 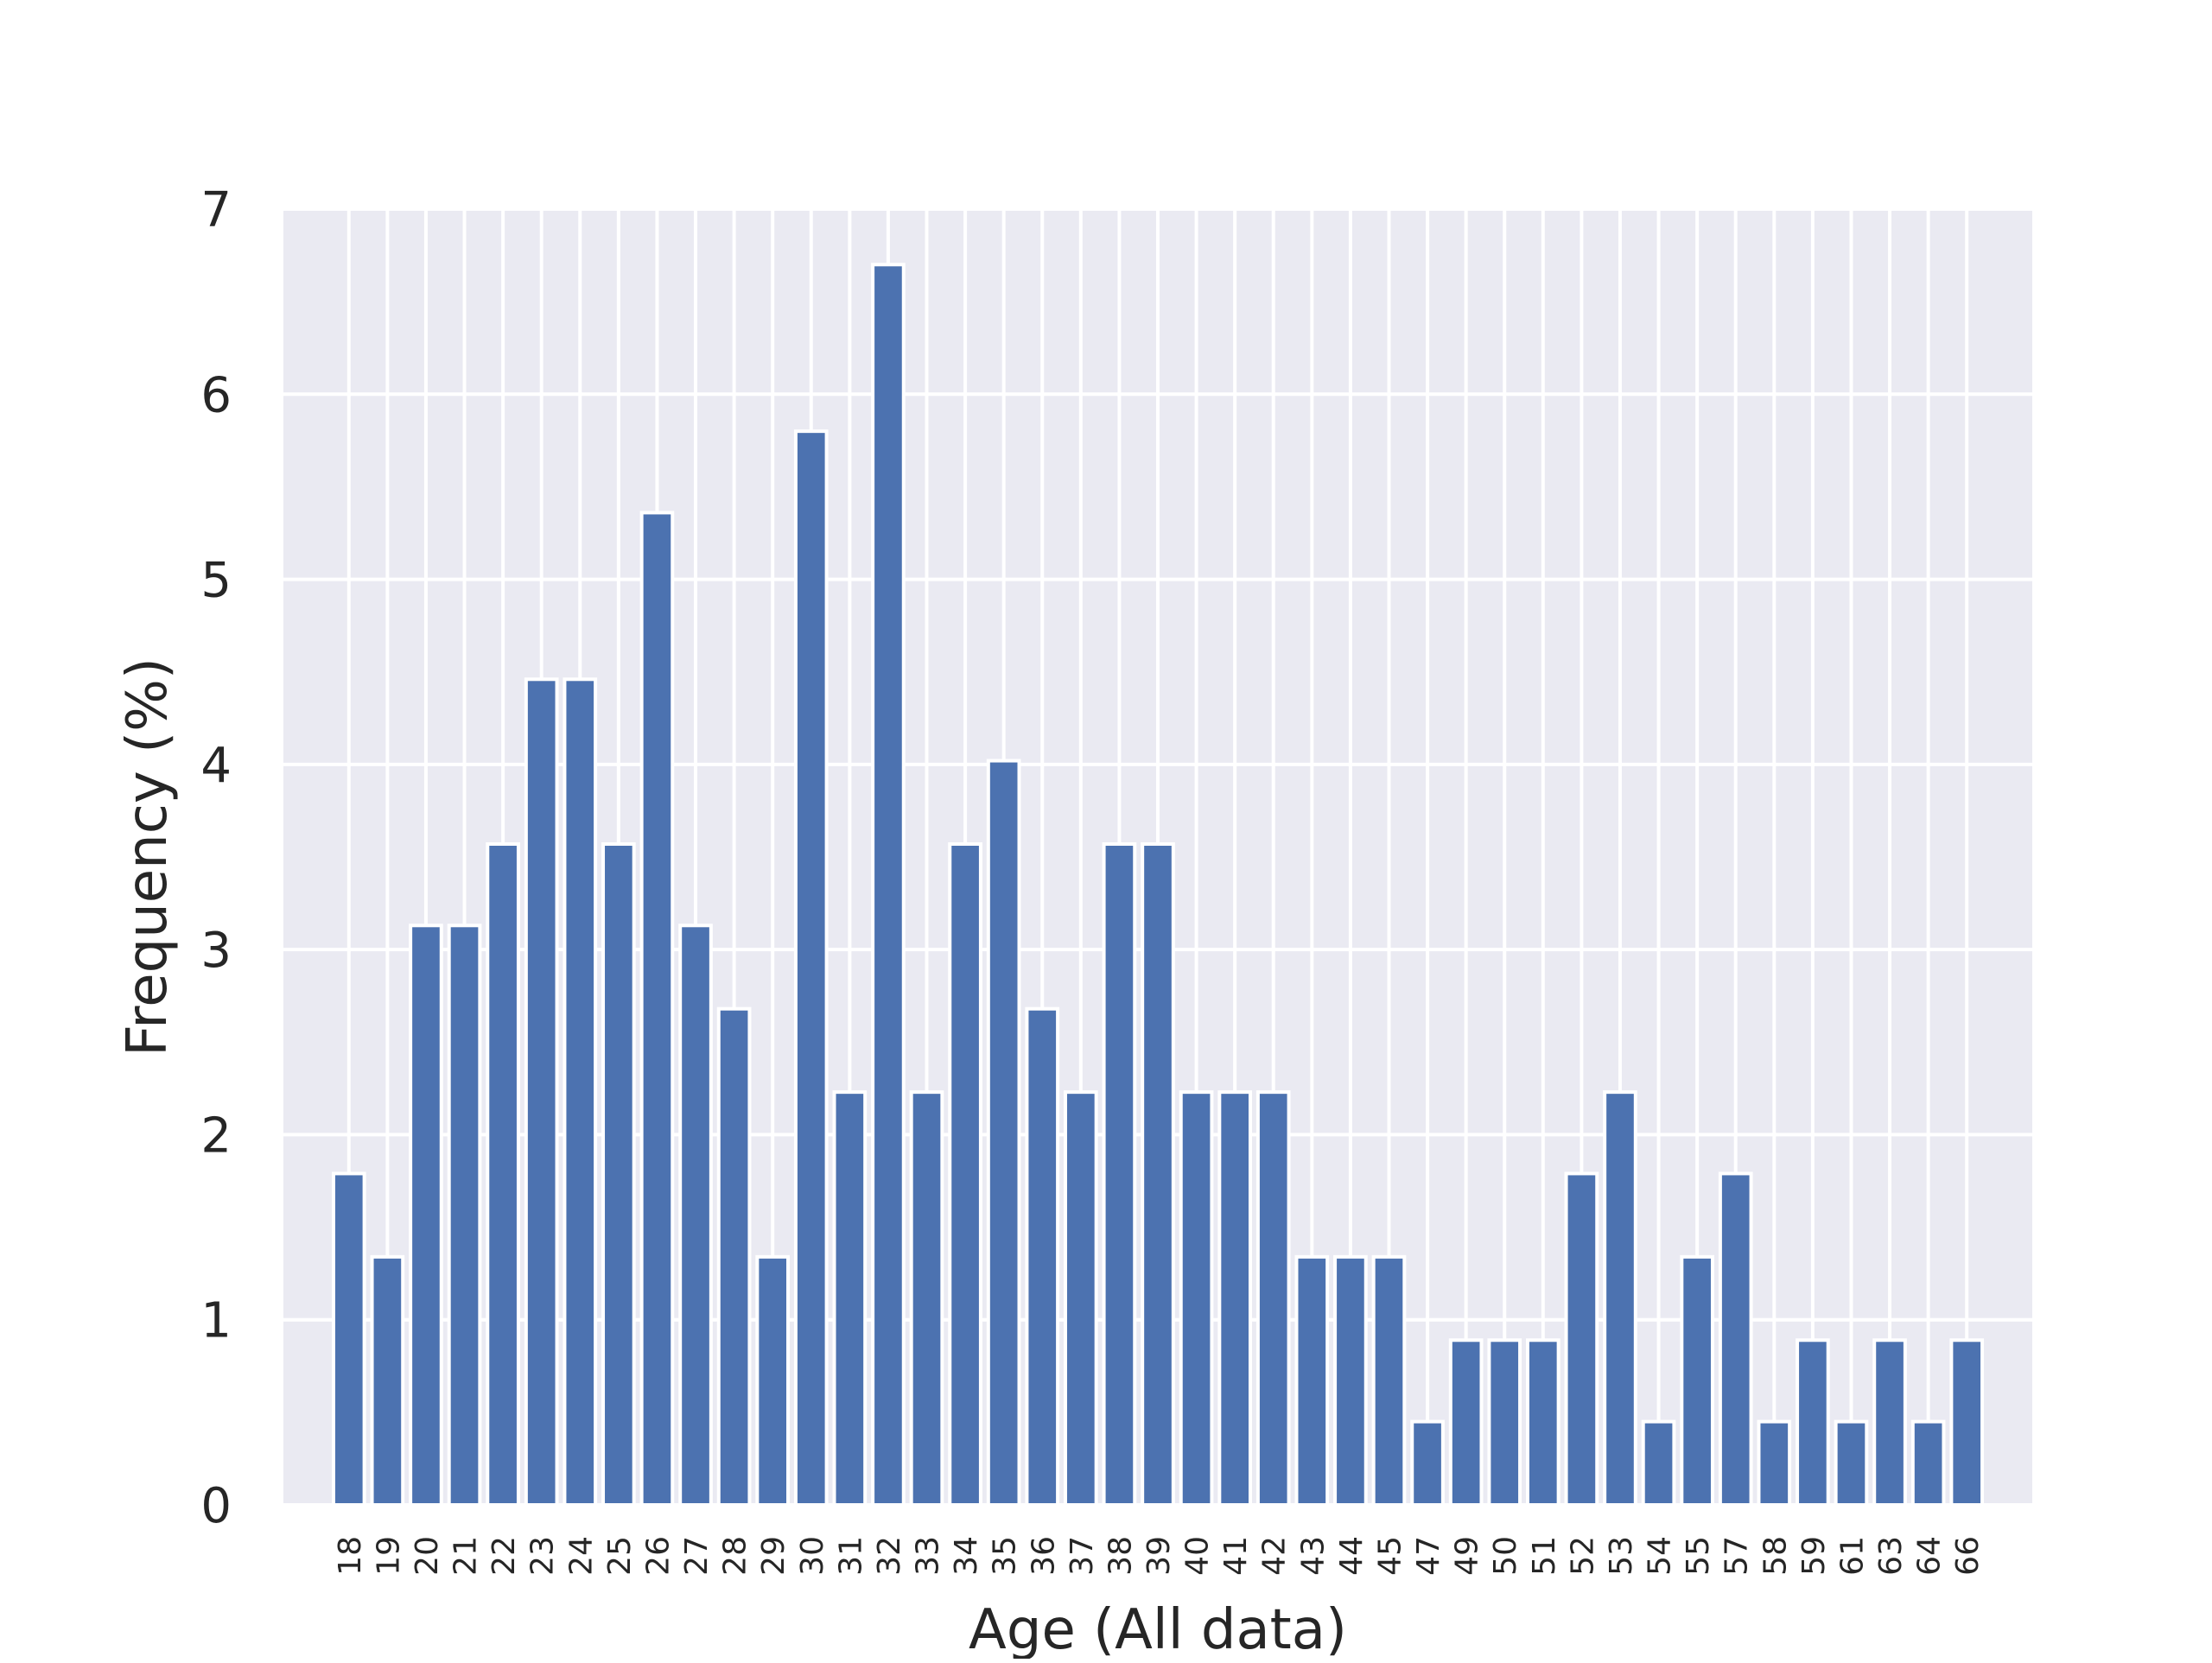 What do you see at coordinates (1891, 1556) in the screenshot?
I see `x-tick-label: 63` at bounding box center [1891, 1556].